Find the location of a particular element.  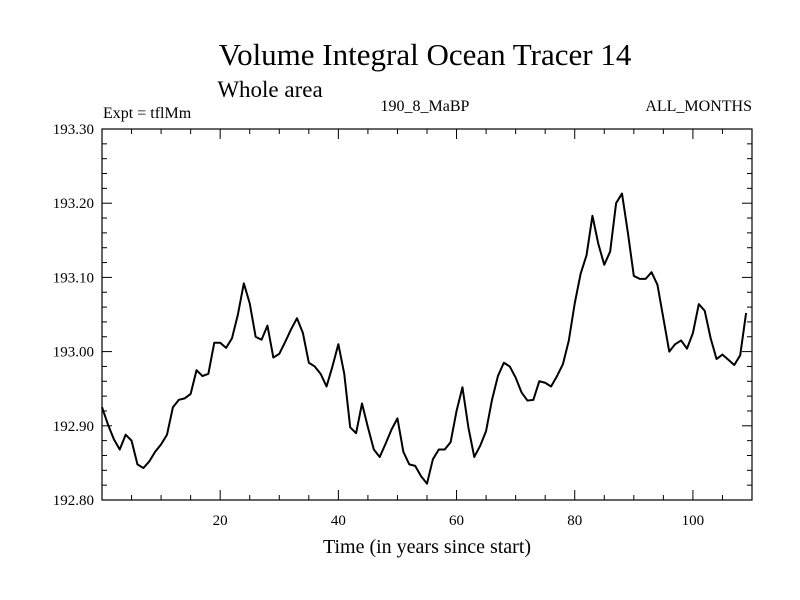

x-tick-label: 20 is located at coordinates (220, 521).